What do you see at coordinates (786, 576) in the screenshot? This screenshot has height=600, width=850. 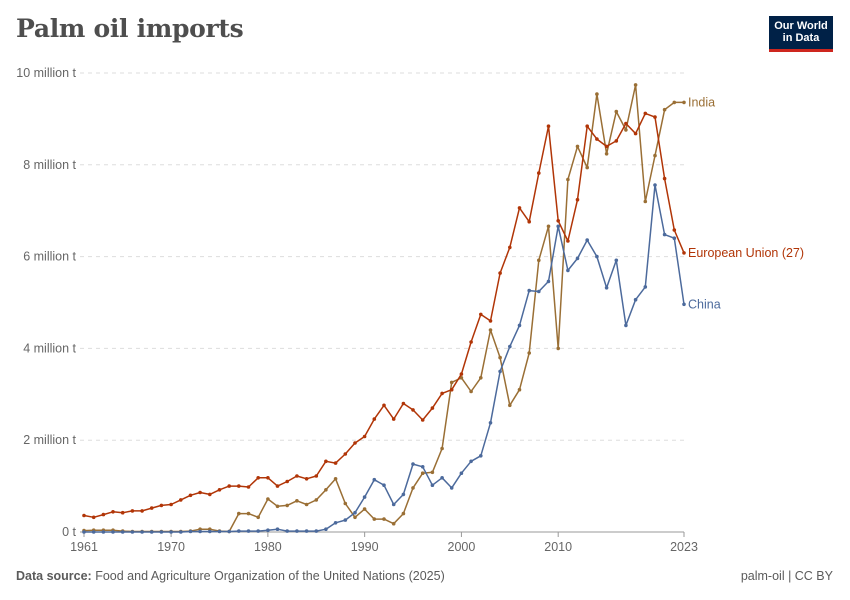 I see `license-note: palm-oil | CC BY` at bounding box center [786, 576].